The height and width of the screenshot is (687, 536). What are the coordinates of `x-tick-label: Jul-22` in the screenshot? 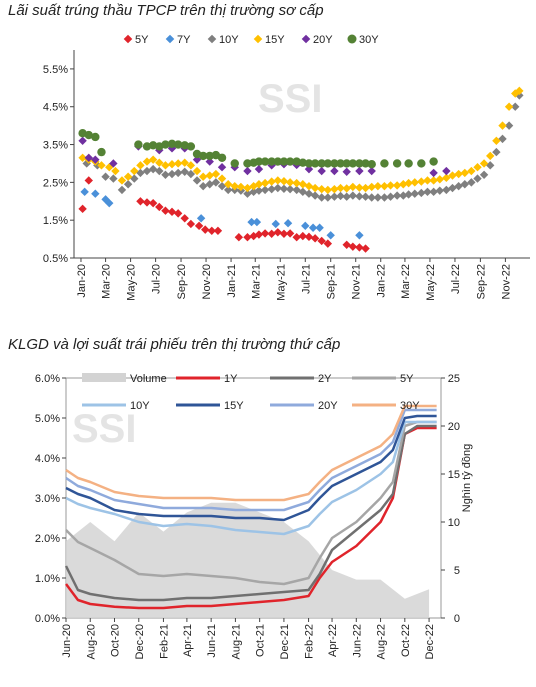 It's located at (456, 279).